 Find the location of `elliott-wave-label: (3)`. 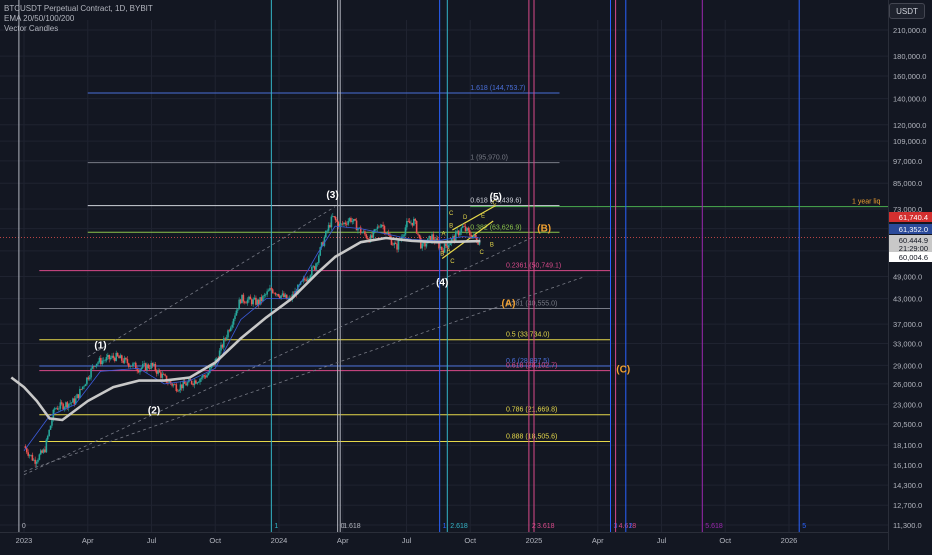

elliott-wave-label: (3) is located at coordinates (332, 195).